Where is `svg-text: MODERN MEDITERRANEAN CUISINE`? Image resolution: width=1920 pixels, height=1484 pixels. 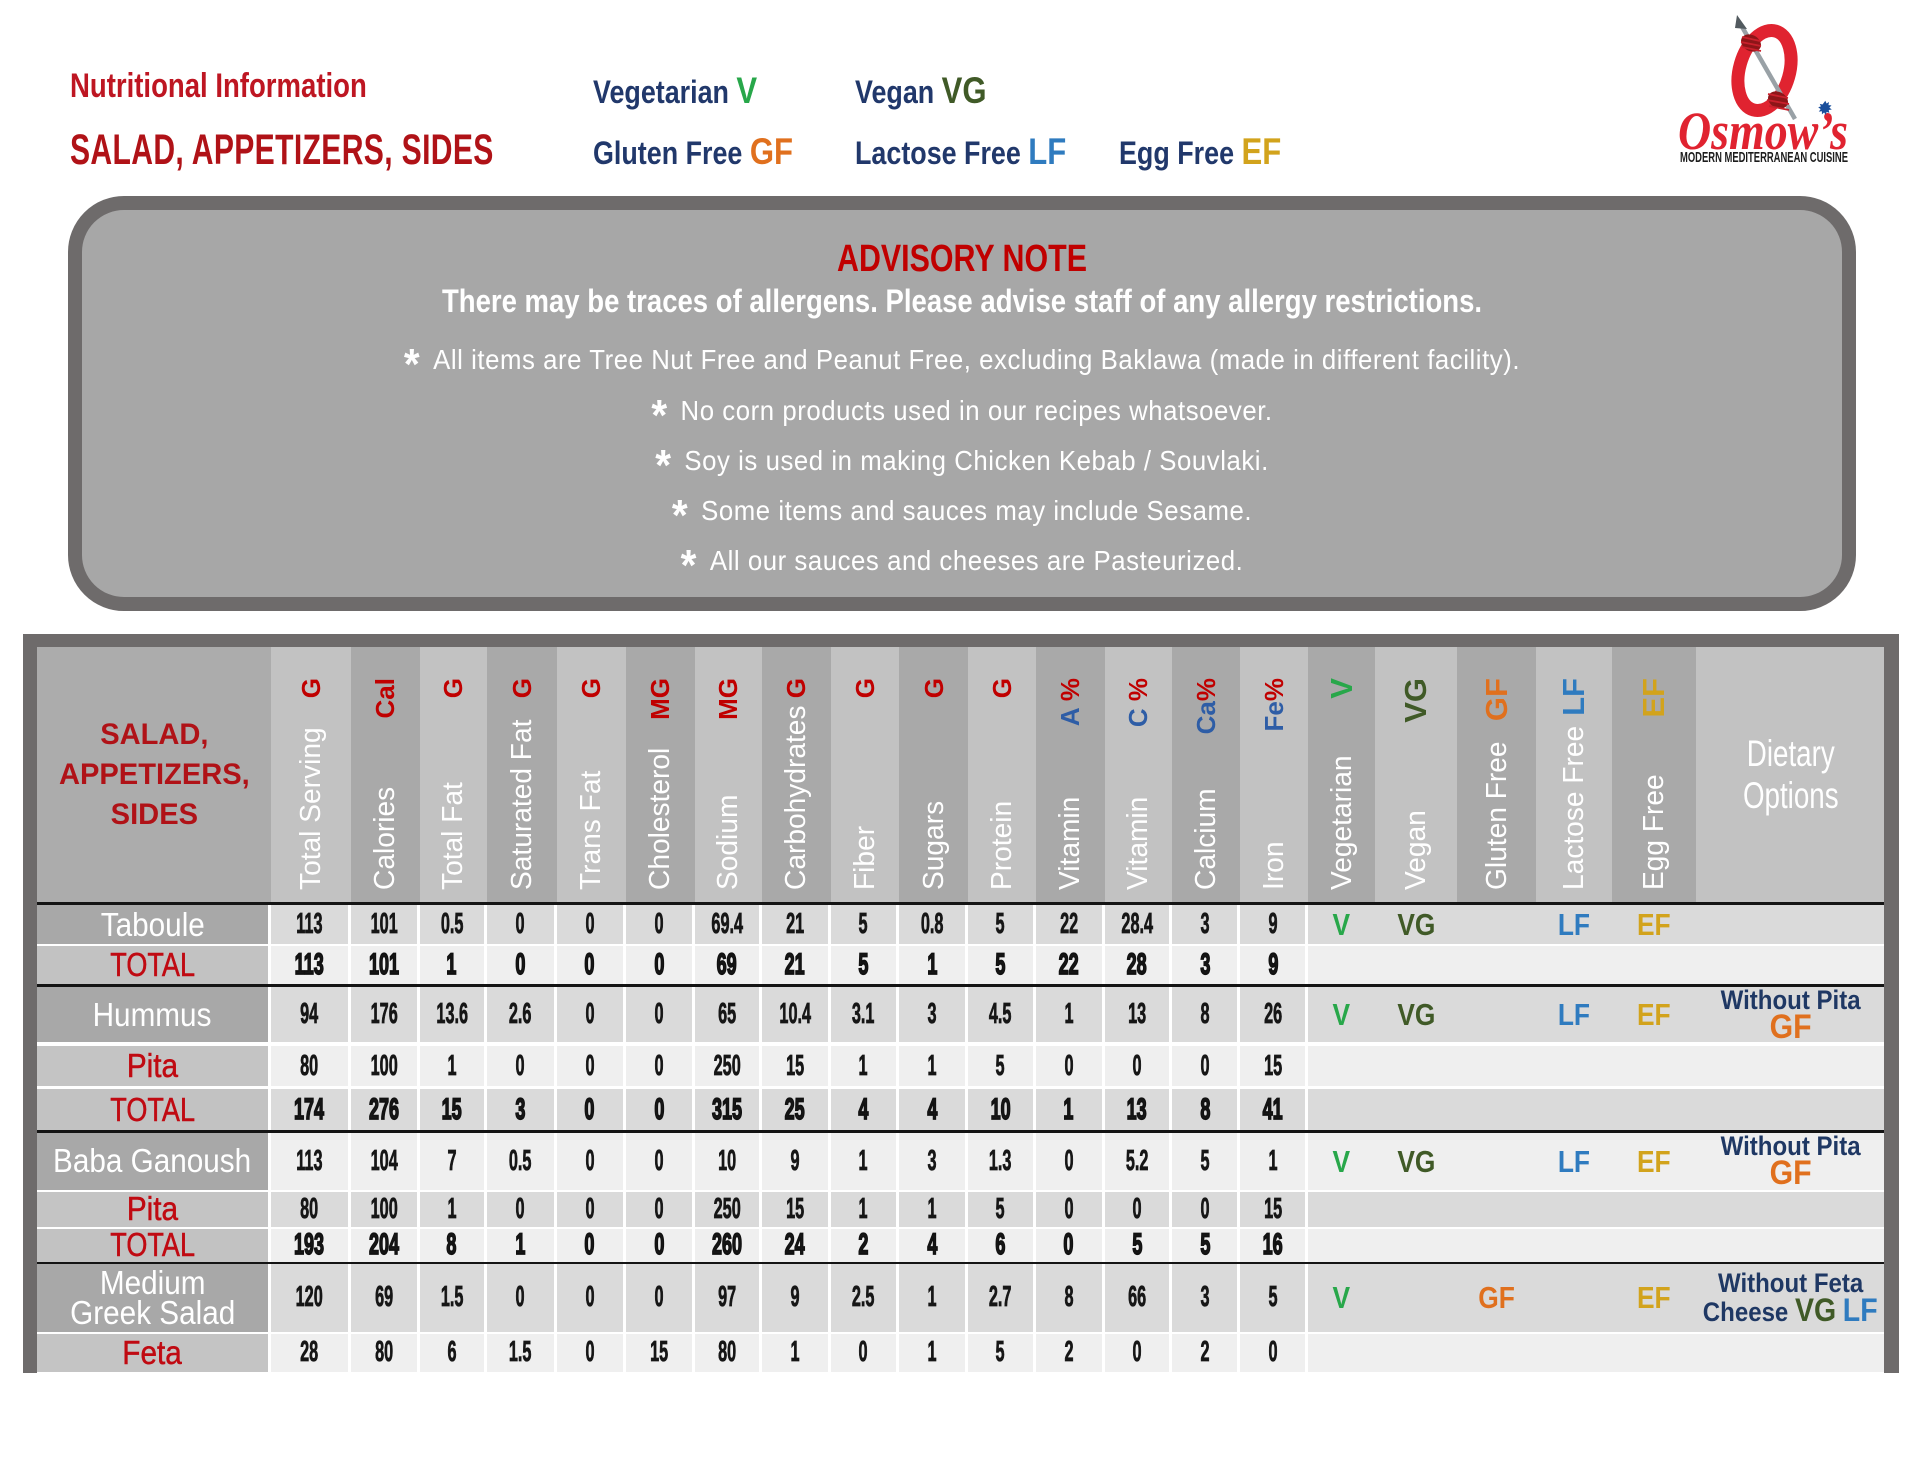 svg-text: MODERN MEDITERRANEAN CUISINE is located at coordinates (1764, 158).